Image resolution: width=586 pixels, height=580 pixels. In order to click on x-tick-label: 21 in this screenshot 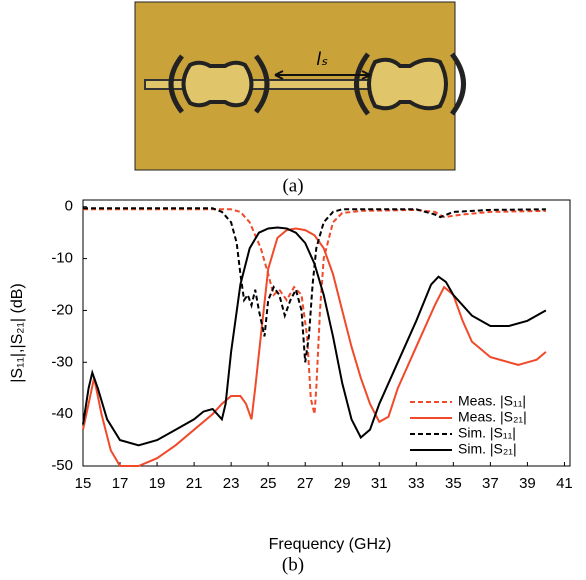, I will do `click(194, 483)`.